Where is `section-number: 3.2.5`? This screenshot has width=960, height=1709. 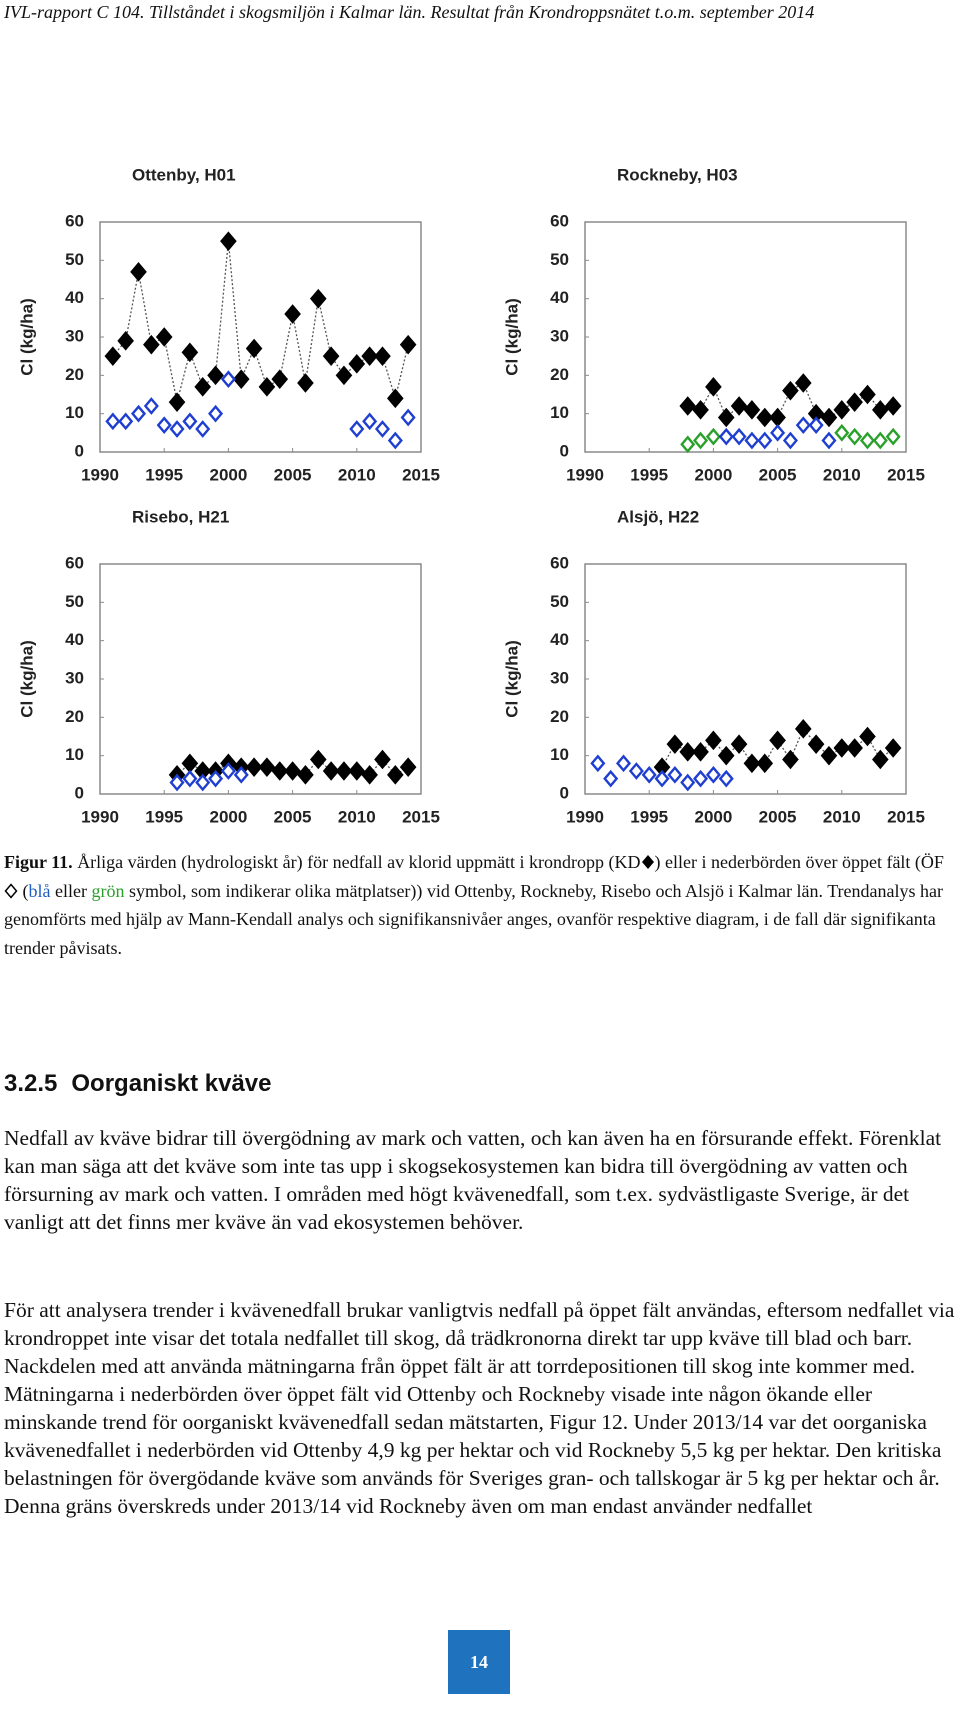 section-number: 3.2.5 is located at coordinates (31, 1083).